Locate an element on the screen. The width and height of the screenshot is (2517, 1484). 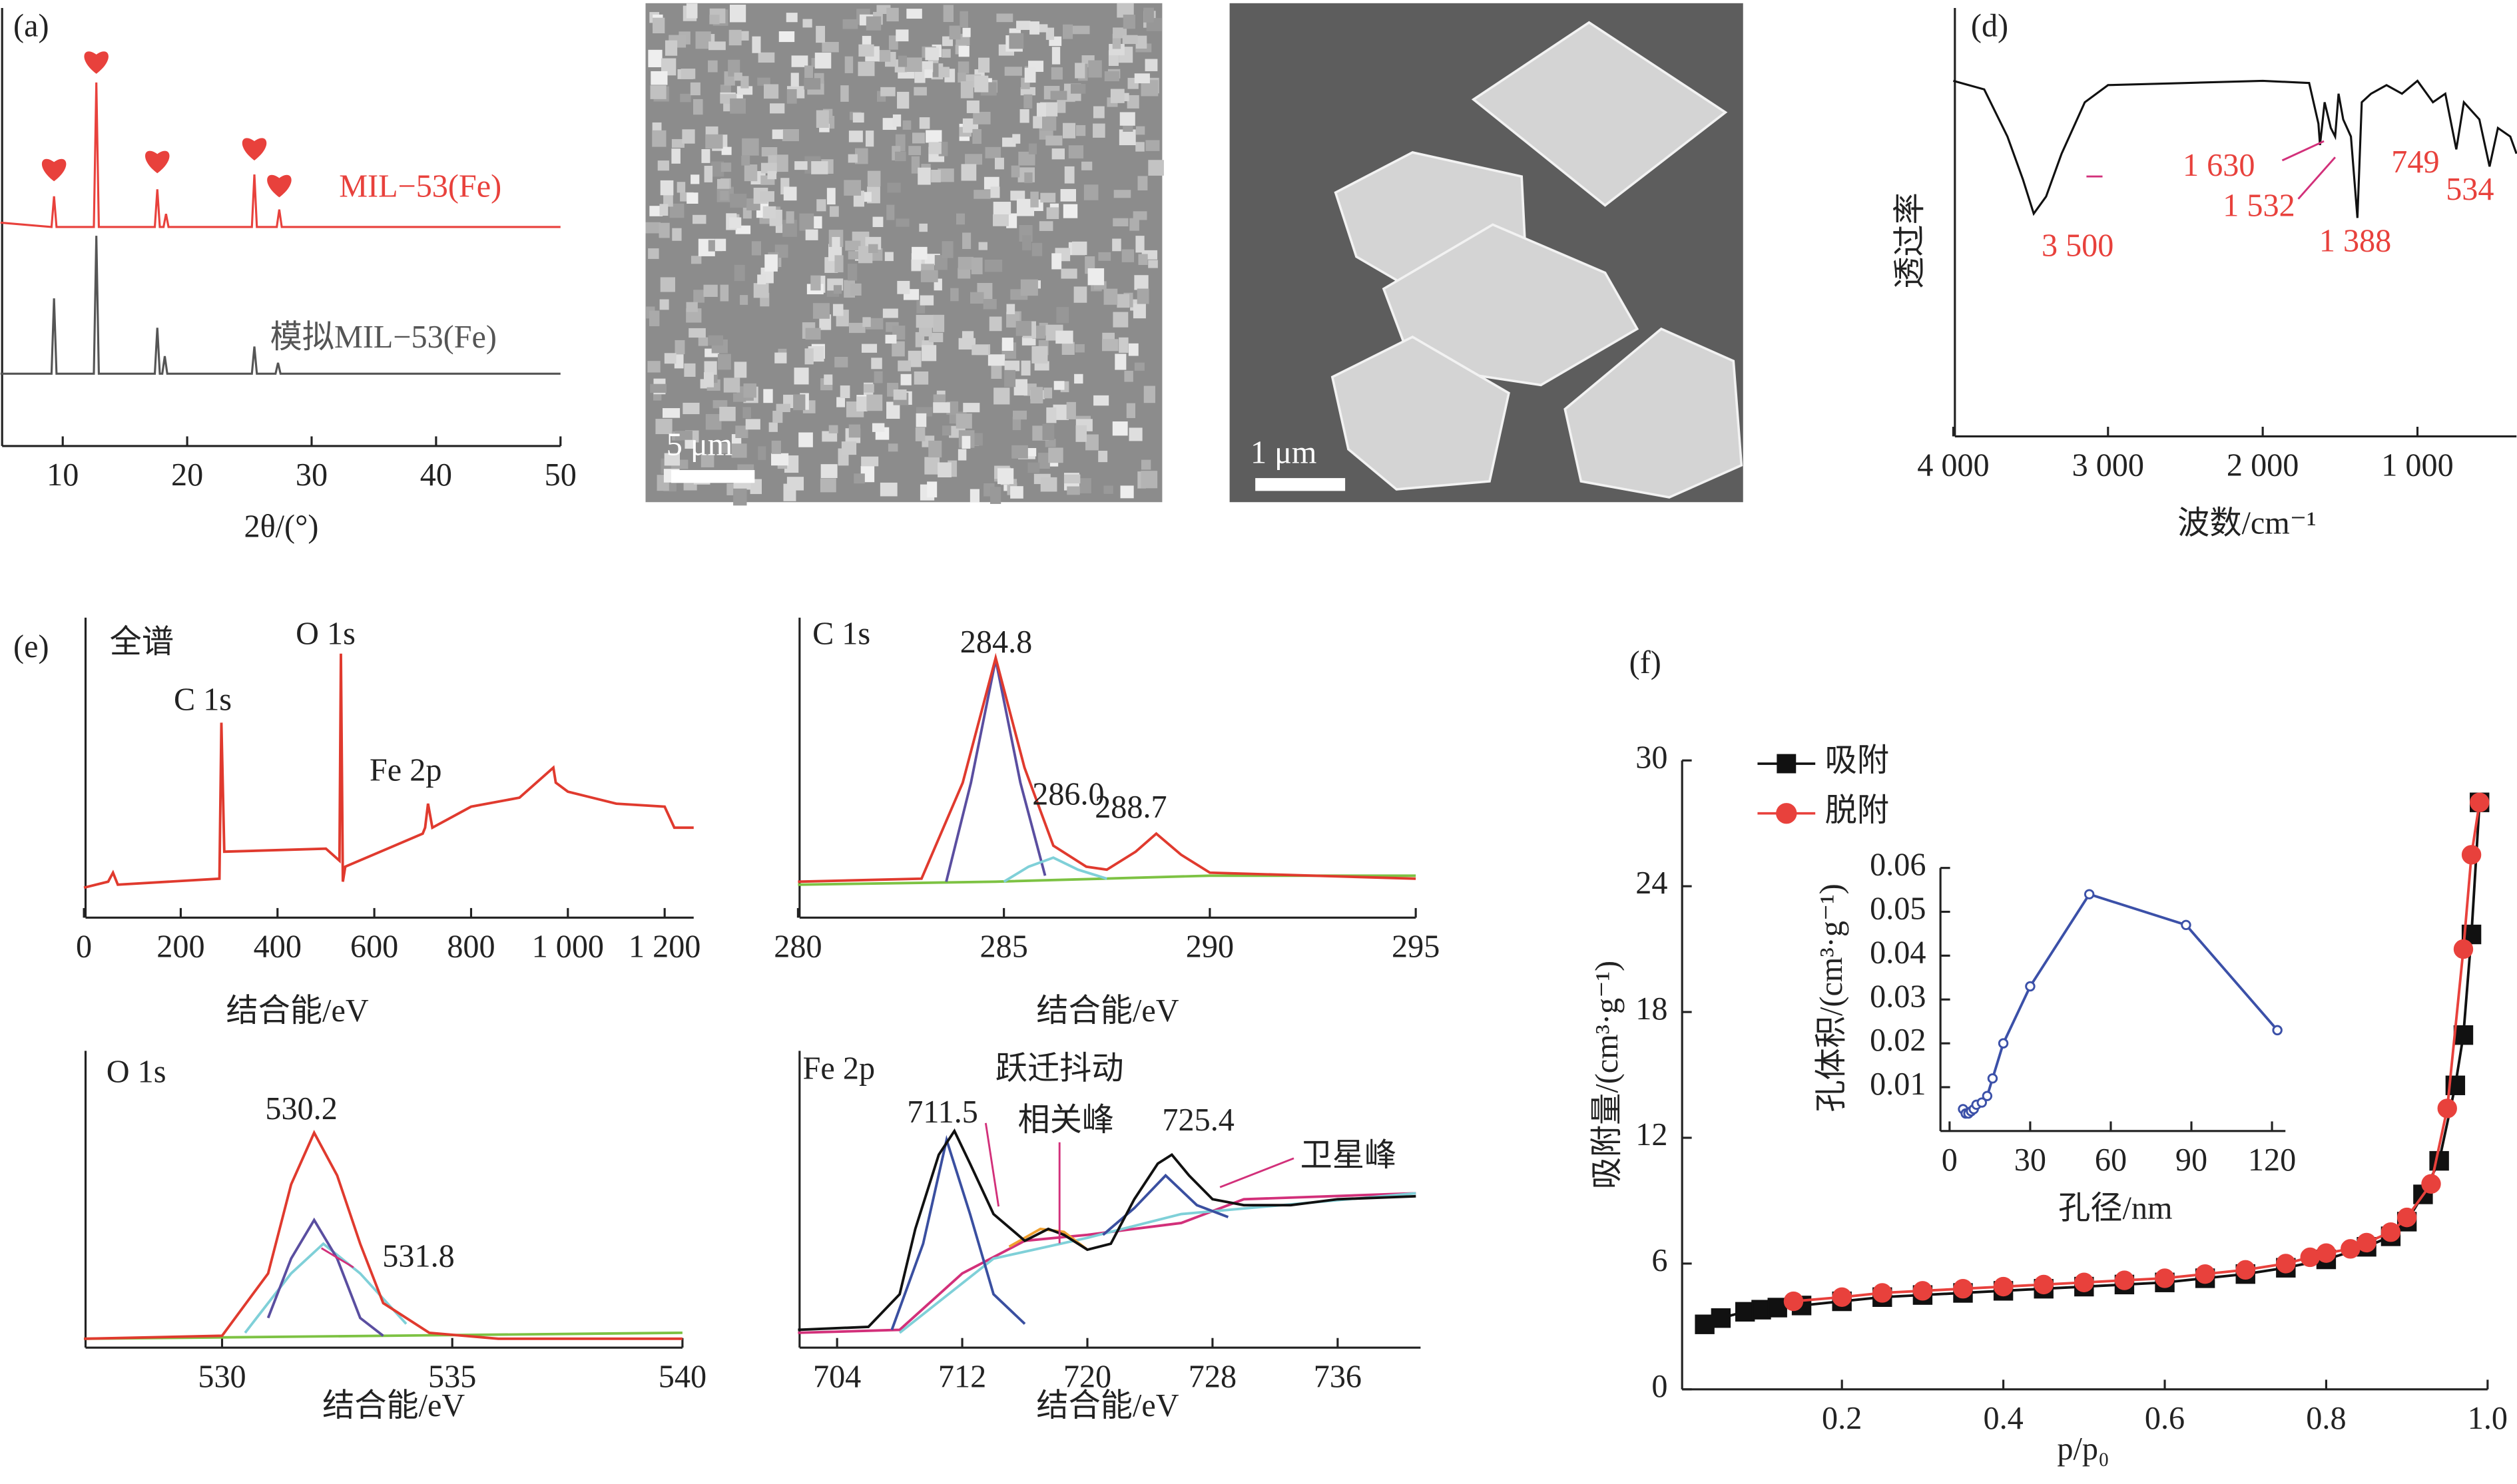
x-tick-label: 60 is located at coordinates (2111, 1160).